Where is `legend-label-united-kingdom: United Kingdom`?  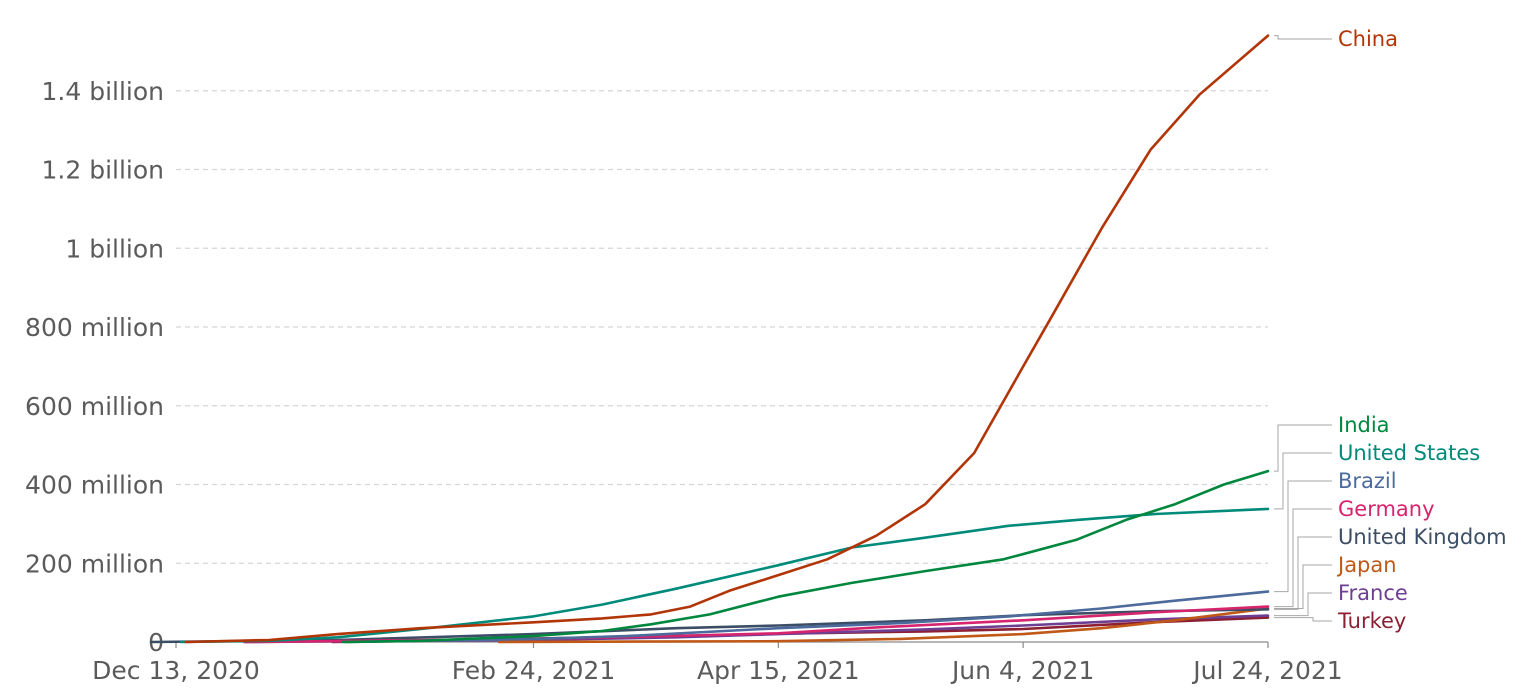 legend-label-united-kingdom: United Kingdom is located at coordinates (1422, 537).